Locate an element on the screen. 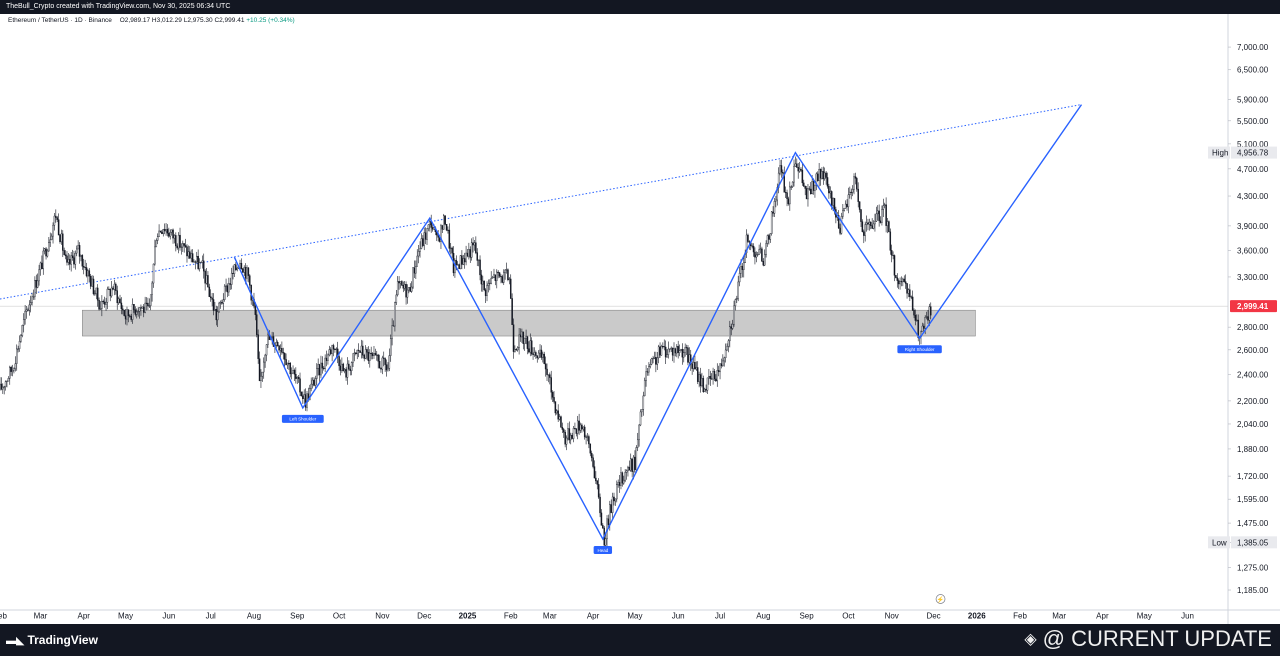 Image resolution: width=1280 pixels, height=656 pixels. y-tick-label: 5,100.00 is located at coordinates (1253, 144).